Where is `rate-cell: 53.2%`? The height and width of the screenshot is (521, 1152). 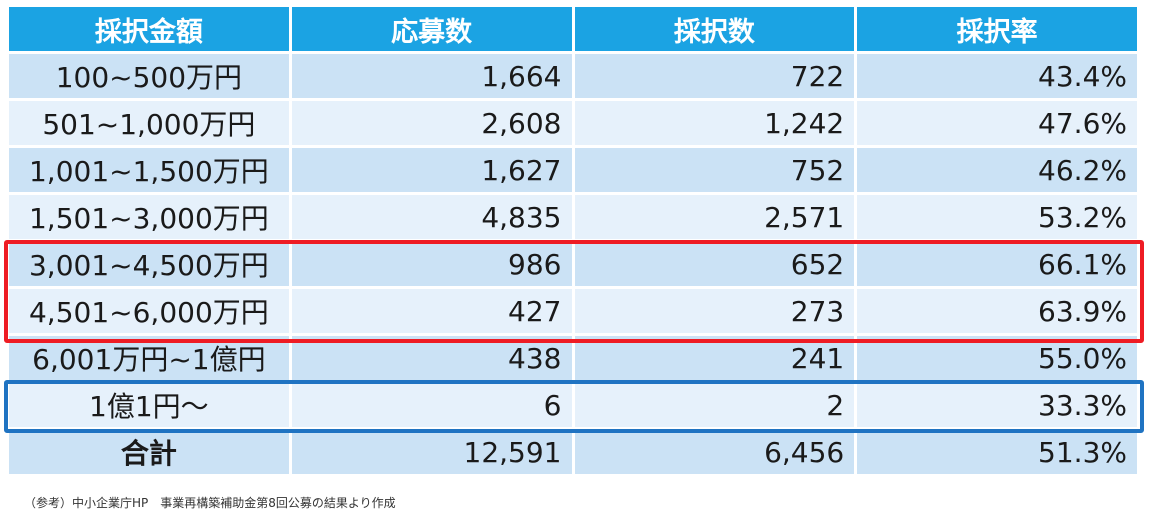
rate-cell: 53.2% is located at coordinates (997, 217).